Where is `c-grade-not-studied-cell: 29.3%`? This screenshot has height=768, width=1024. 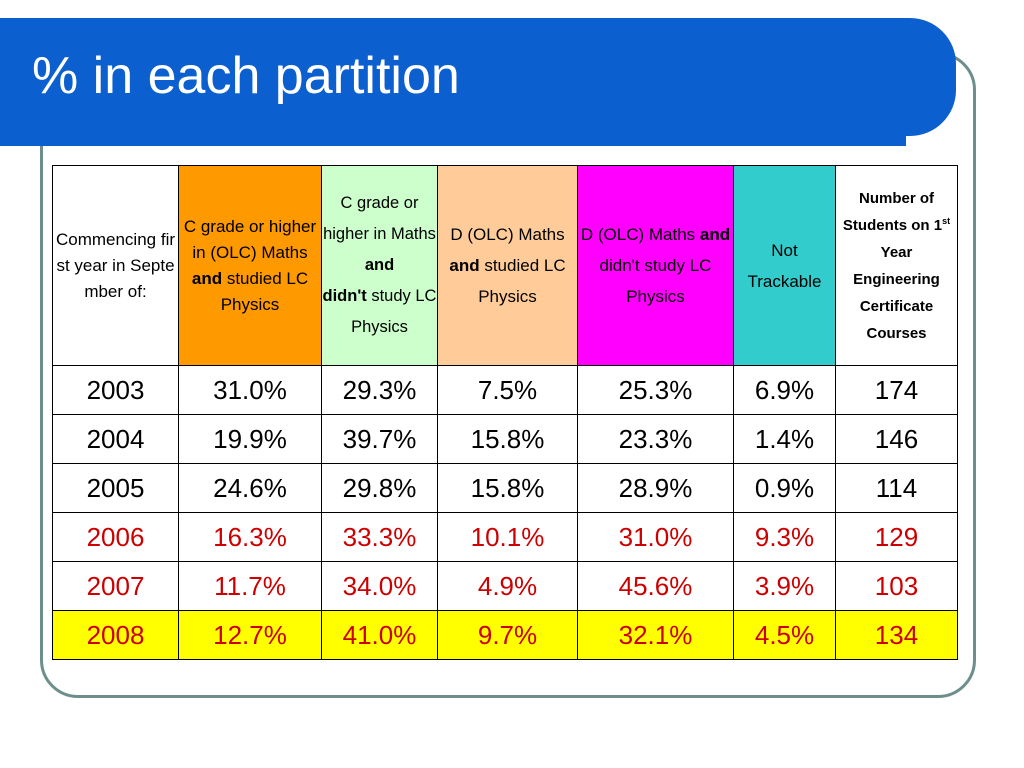
c-grade-not-studied-cell: 29.3% is located at coordinates (379, 390).